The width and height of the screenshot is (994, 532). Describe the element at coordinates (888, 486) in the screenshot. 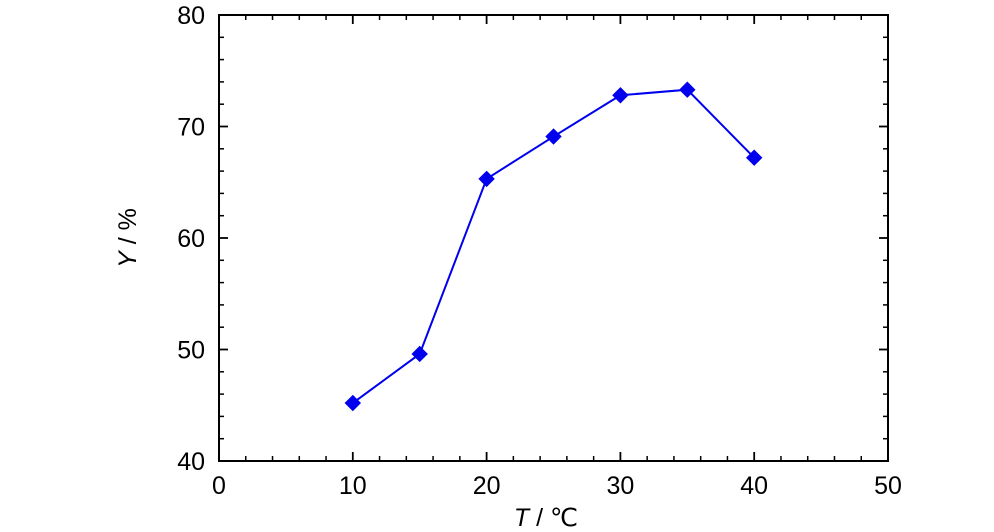

I see `x-tick-label: 50` at that location.